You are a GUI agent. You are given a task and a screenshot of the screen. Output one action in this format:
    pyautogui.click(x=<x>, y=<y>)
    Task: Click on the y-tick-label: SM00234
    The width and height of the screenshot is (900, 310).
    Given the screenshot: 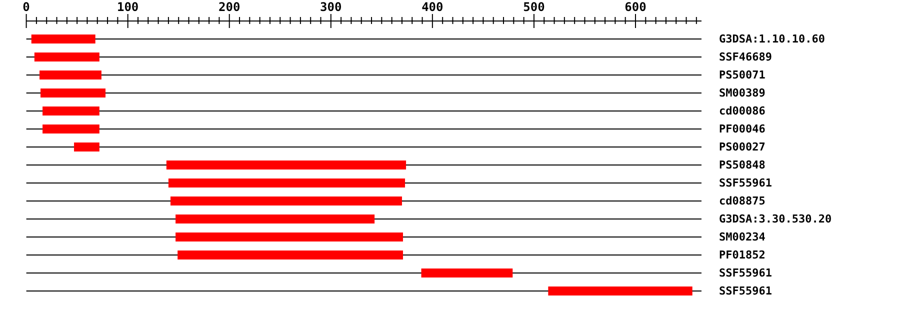 What is the action you would take?
    pyautogui.click(x=742, y=237)
    